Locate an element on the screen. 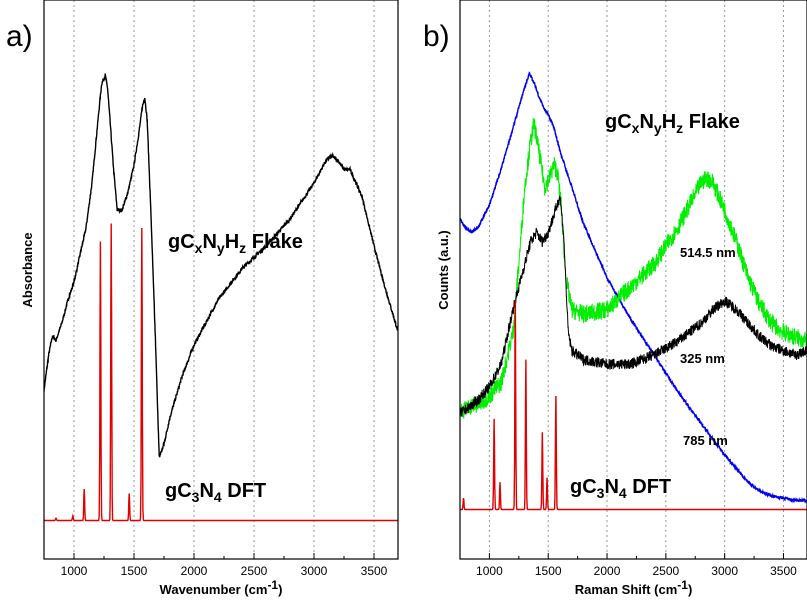 The width and height of the screenshot is (807, 601). annotation-l785: 785 nm is located at coordinates (705, 440).